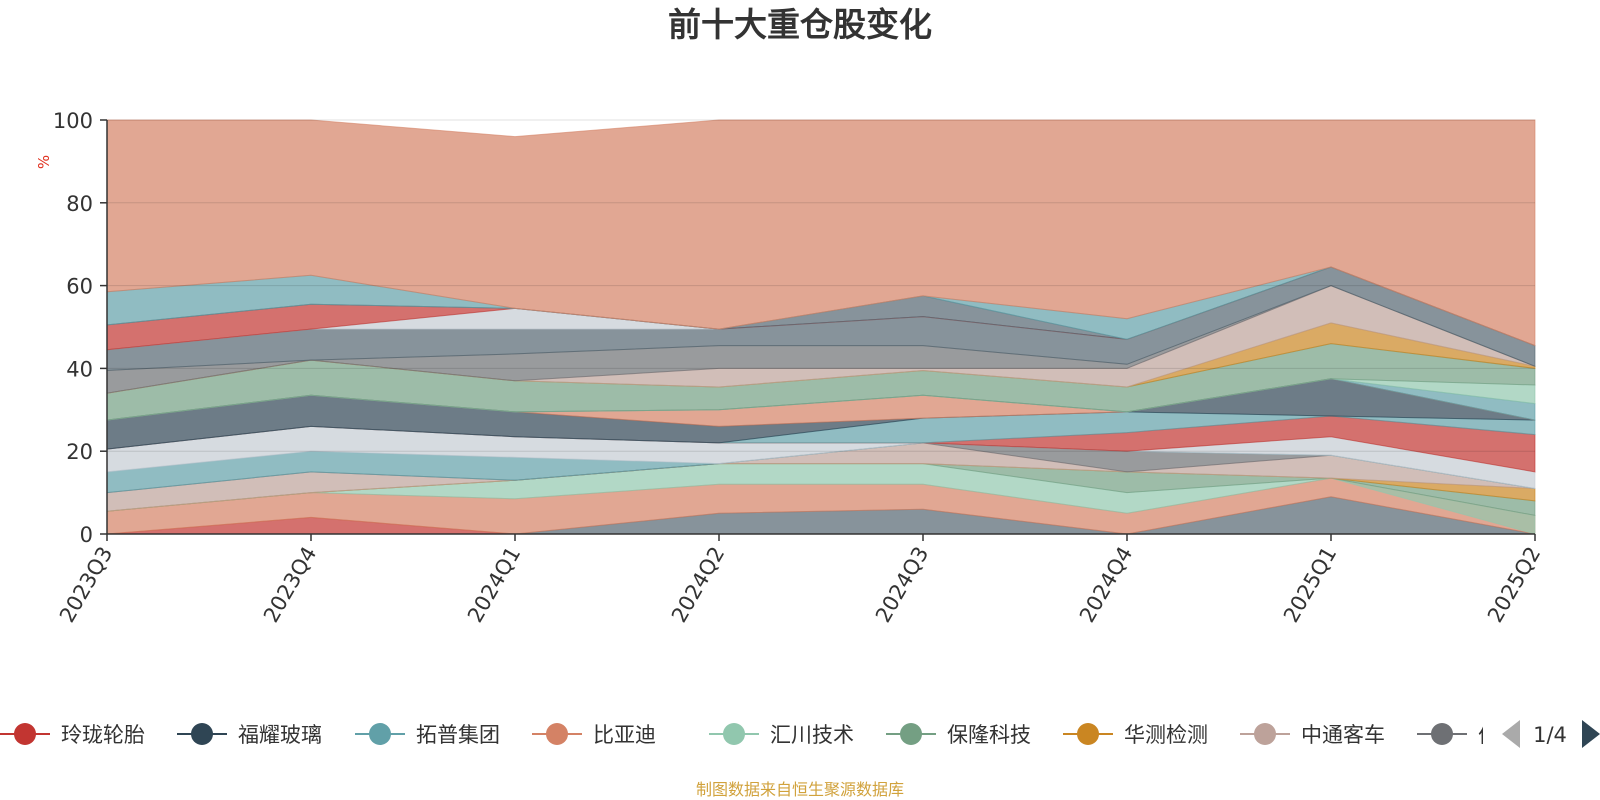 This screenshot has height=800, width=1600. I want to click on legend-label: 伯特利, so click(1509, 735).